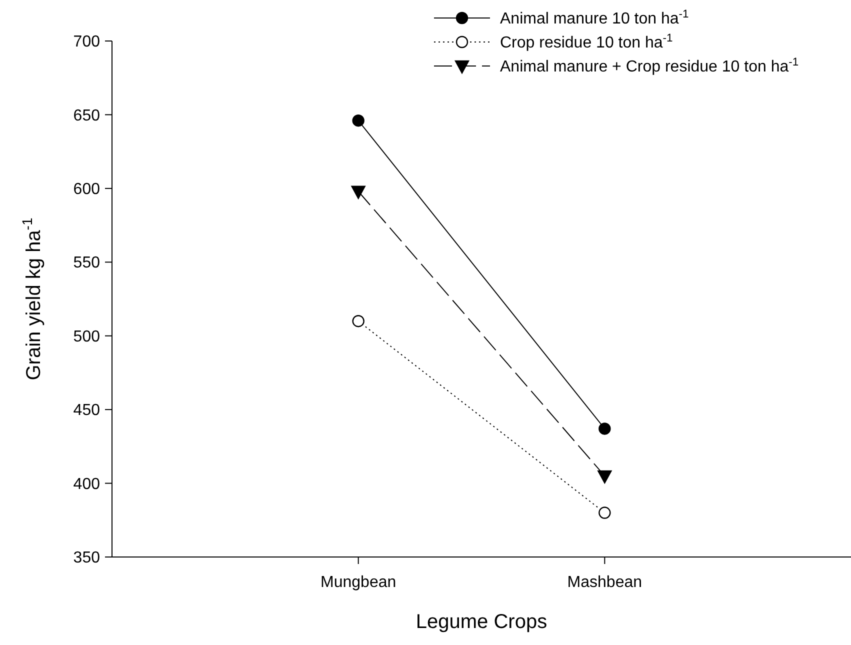  Describe the element at coordinates (649, 66) in the screenshot. I see `legend-label: Animal manure + Crop residue 10 ton ha$^{-1}$` at that location.